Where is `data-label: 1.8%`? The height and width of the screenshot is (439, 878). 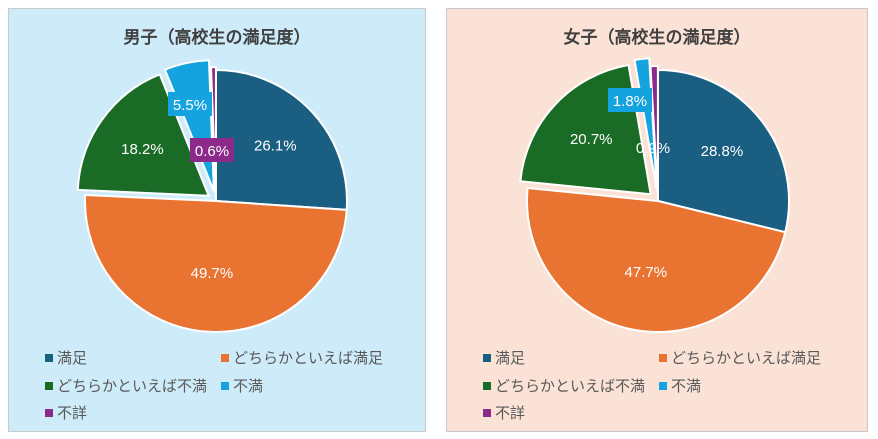 data-label: 1.8% is located at coordinates (630, 101).